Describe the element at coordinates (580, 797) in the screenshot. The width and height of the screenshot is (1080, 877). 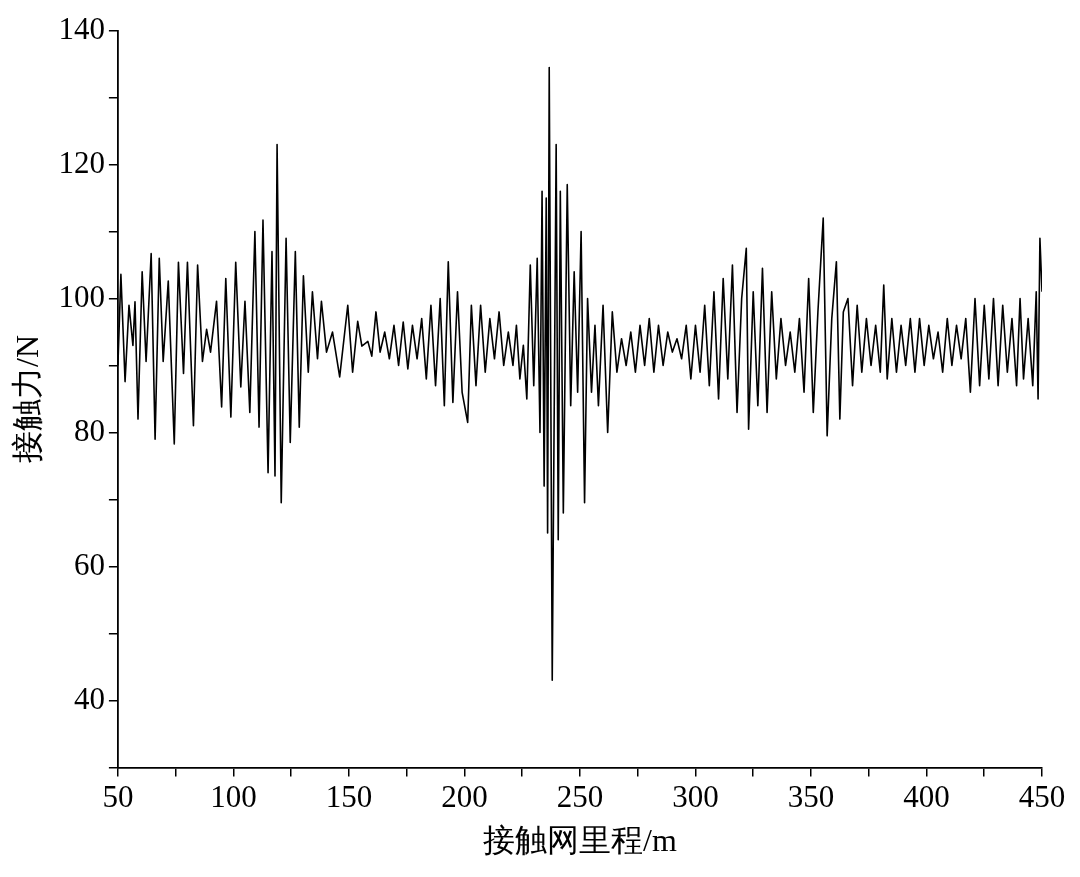
I see `x-tick-label: 250` at that location.